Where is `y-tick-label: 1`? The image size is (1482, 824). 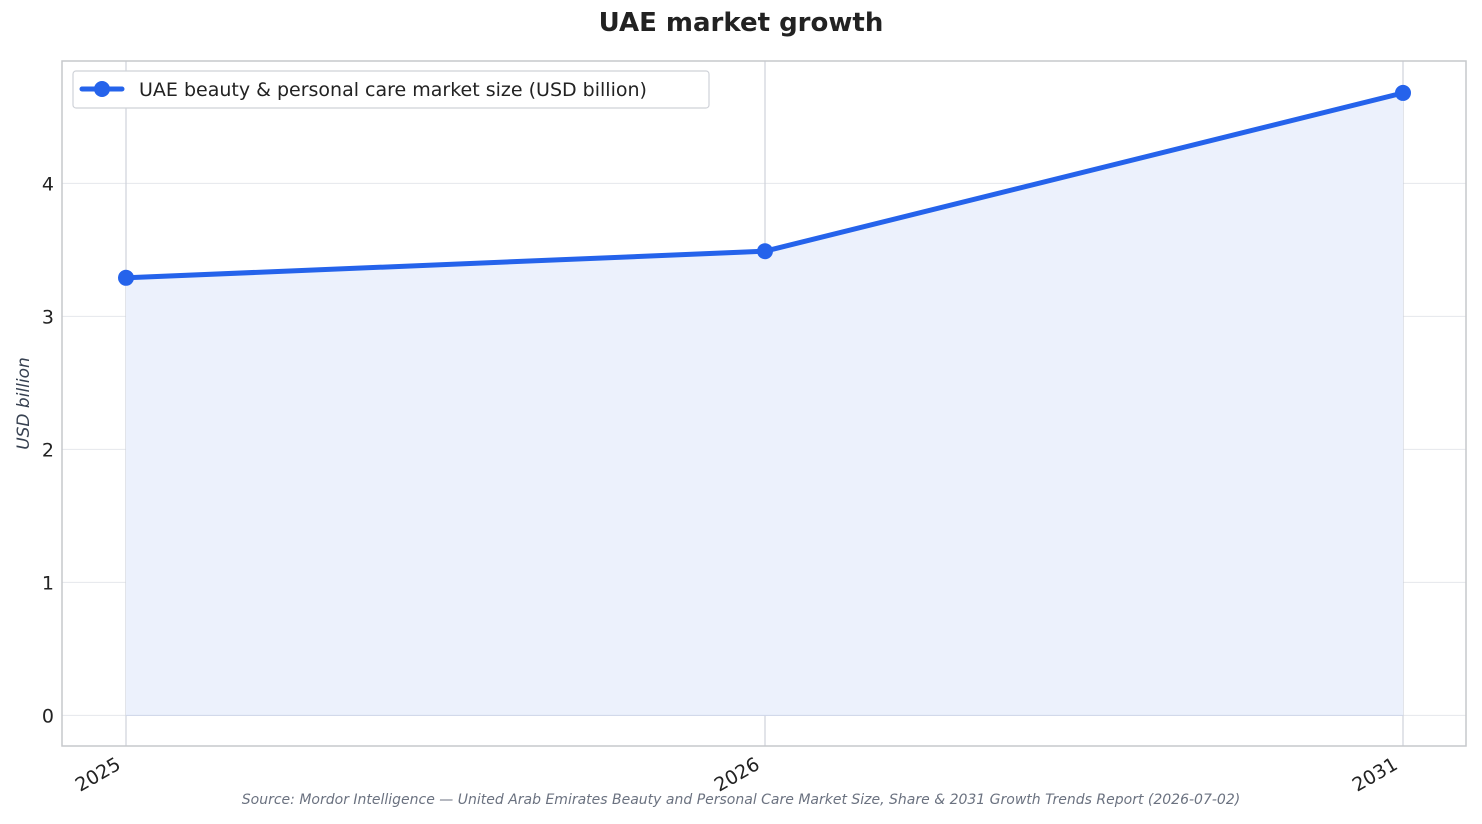 y-tick-label: 1 is located at coordinates (48, 583).